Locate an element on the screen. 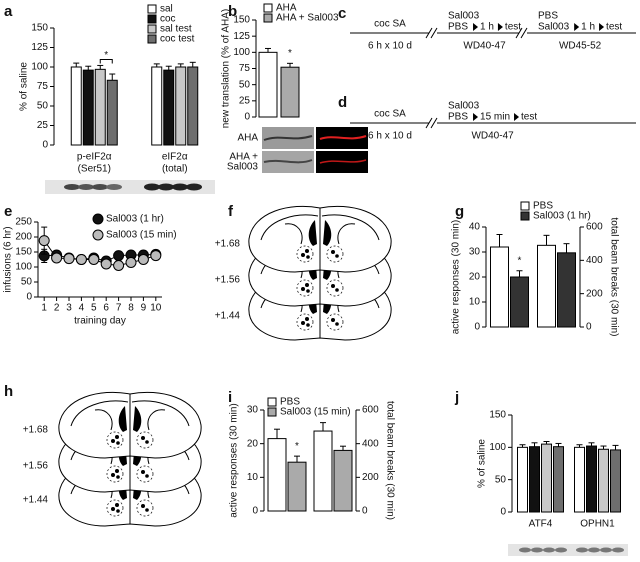 The width and height of the screenshot is (640, 562). tick-label: 20 is located at coordinates (475, 277).